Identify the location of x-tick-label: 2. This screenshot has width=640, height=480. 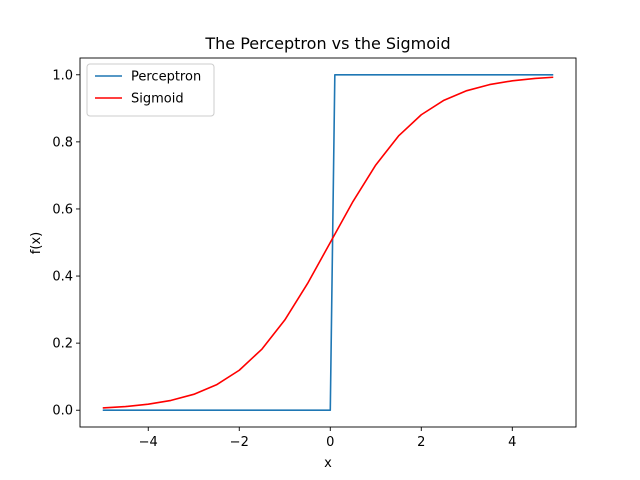
(421, 442).